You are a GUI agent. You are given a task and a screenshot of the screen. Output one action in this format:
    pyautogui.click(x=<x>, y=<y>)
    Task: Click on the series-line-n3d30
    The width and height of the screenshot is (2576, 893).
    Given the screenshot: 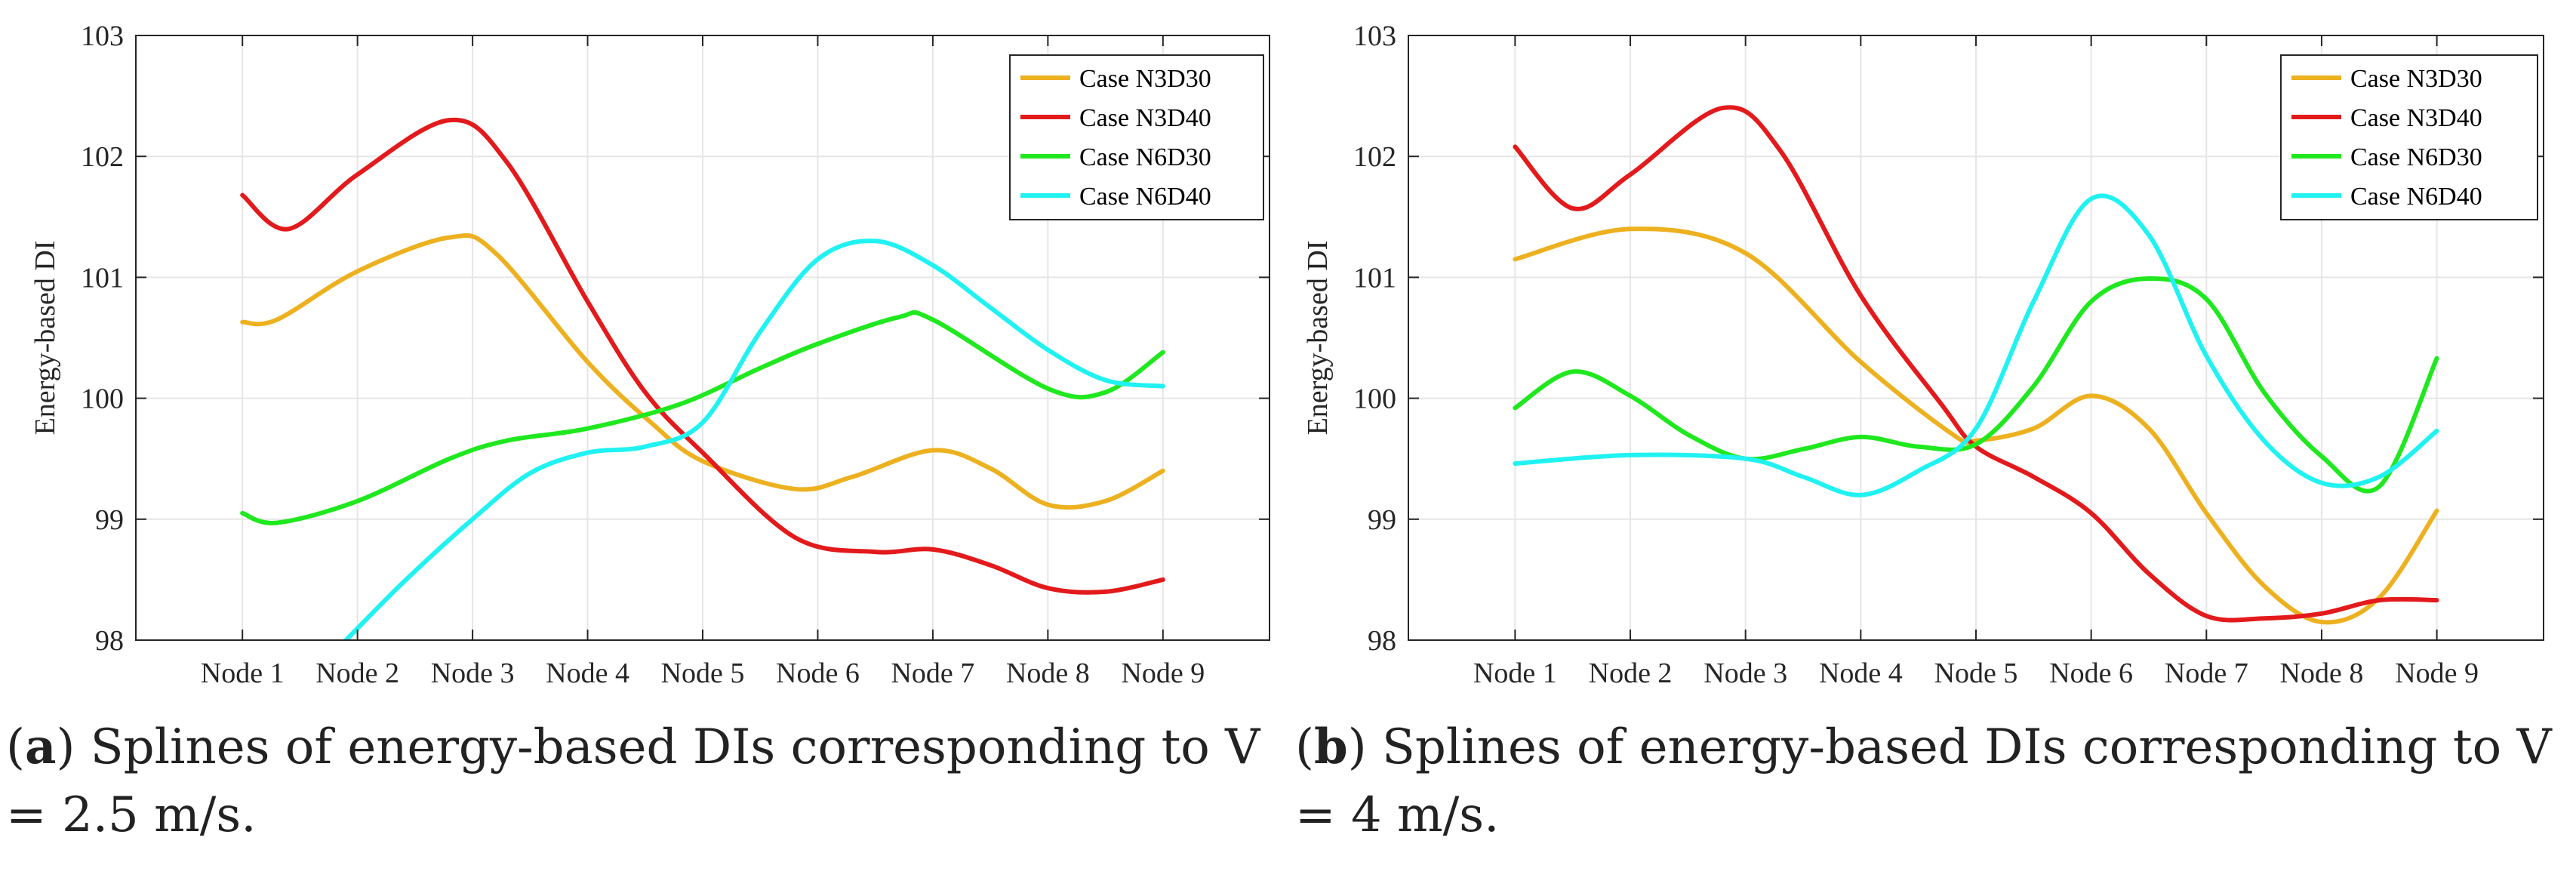 What is the action you would take?
    pyautogui.click(x=702, y=372)
    